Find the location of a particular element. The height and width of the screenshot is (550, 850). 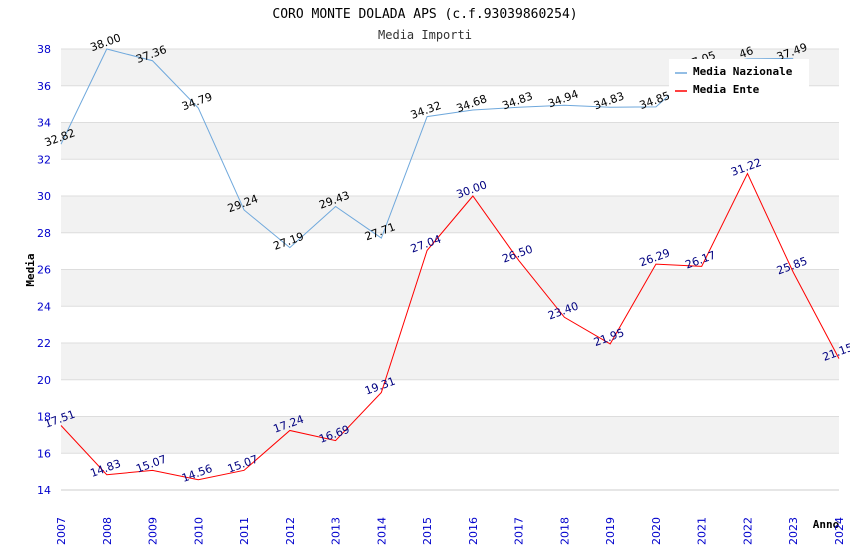

y-tick-label: 28 is located at coordinates (44, 233).